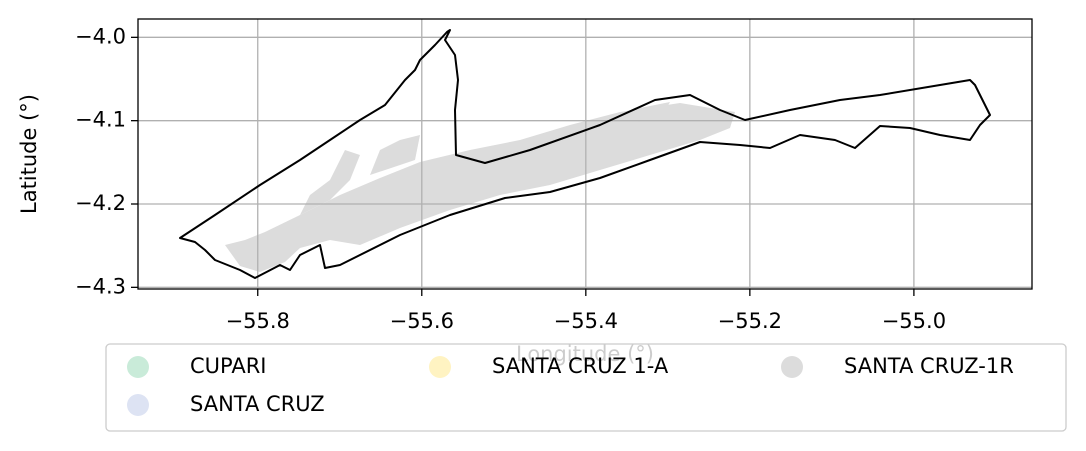  I want to click on x-tick-label: −55.6, so click(422, 321).